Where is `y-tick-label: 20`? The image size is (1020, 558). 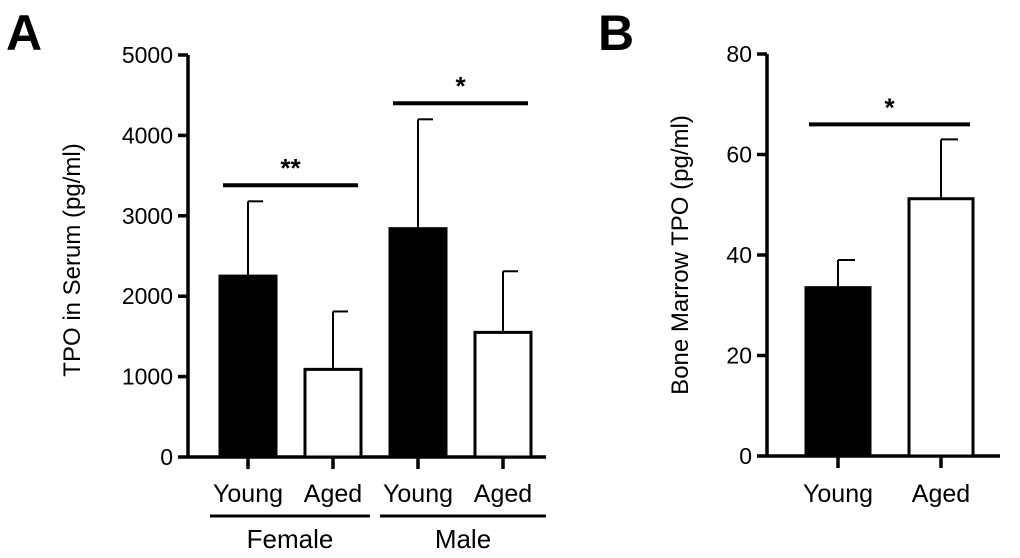
y-tick-label: 20 is located at coordinates (739, 356).